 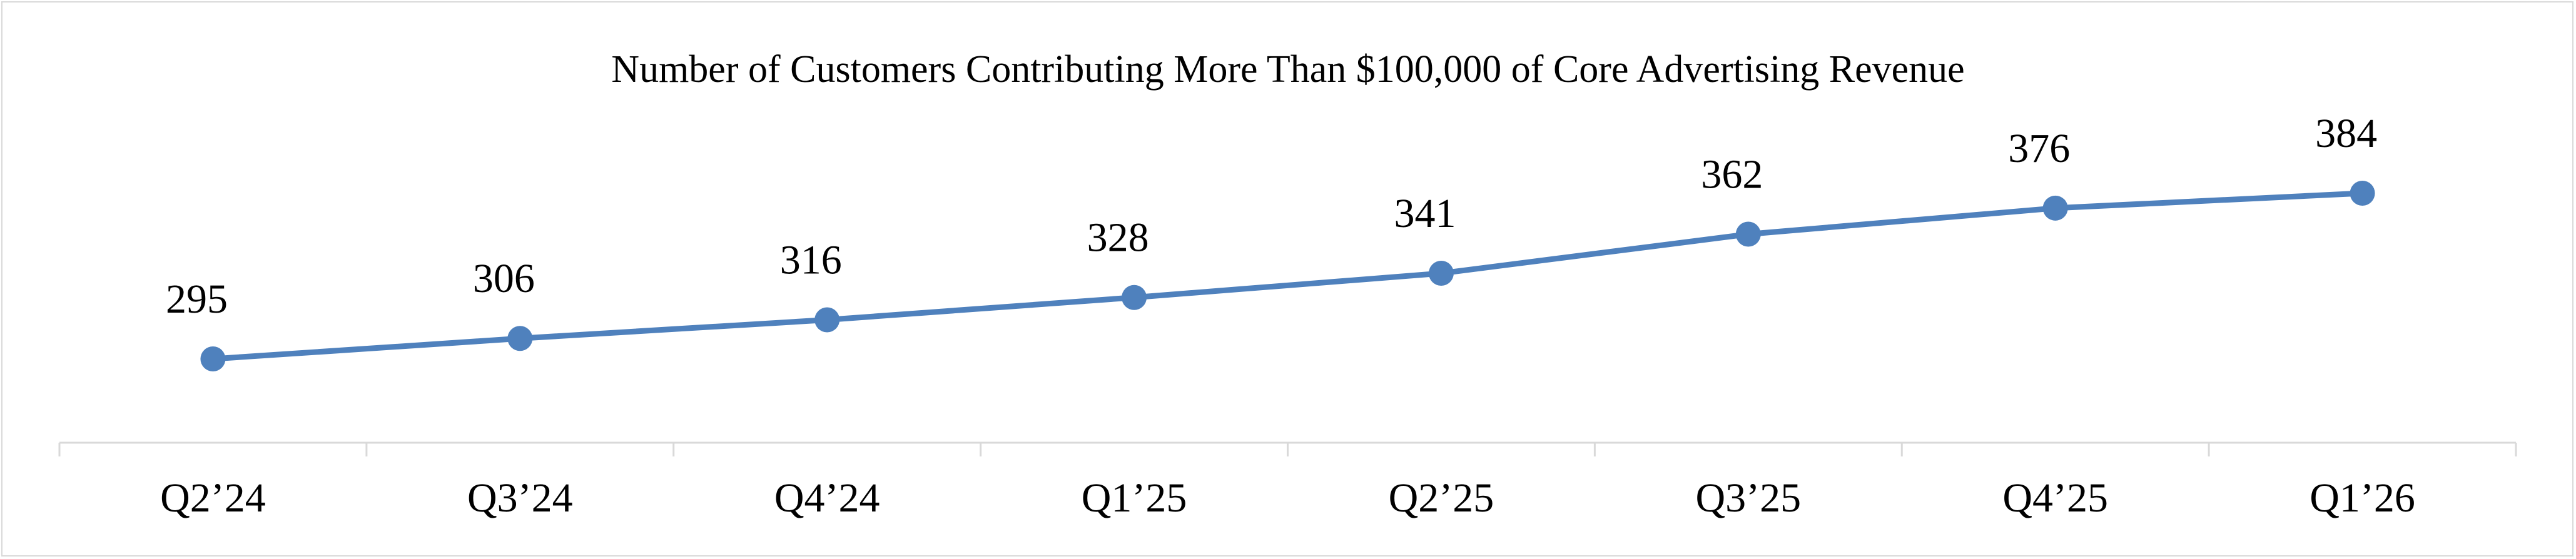 I want to click on x-tick-label: Q3’25, so click(x=1748, y=498).